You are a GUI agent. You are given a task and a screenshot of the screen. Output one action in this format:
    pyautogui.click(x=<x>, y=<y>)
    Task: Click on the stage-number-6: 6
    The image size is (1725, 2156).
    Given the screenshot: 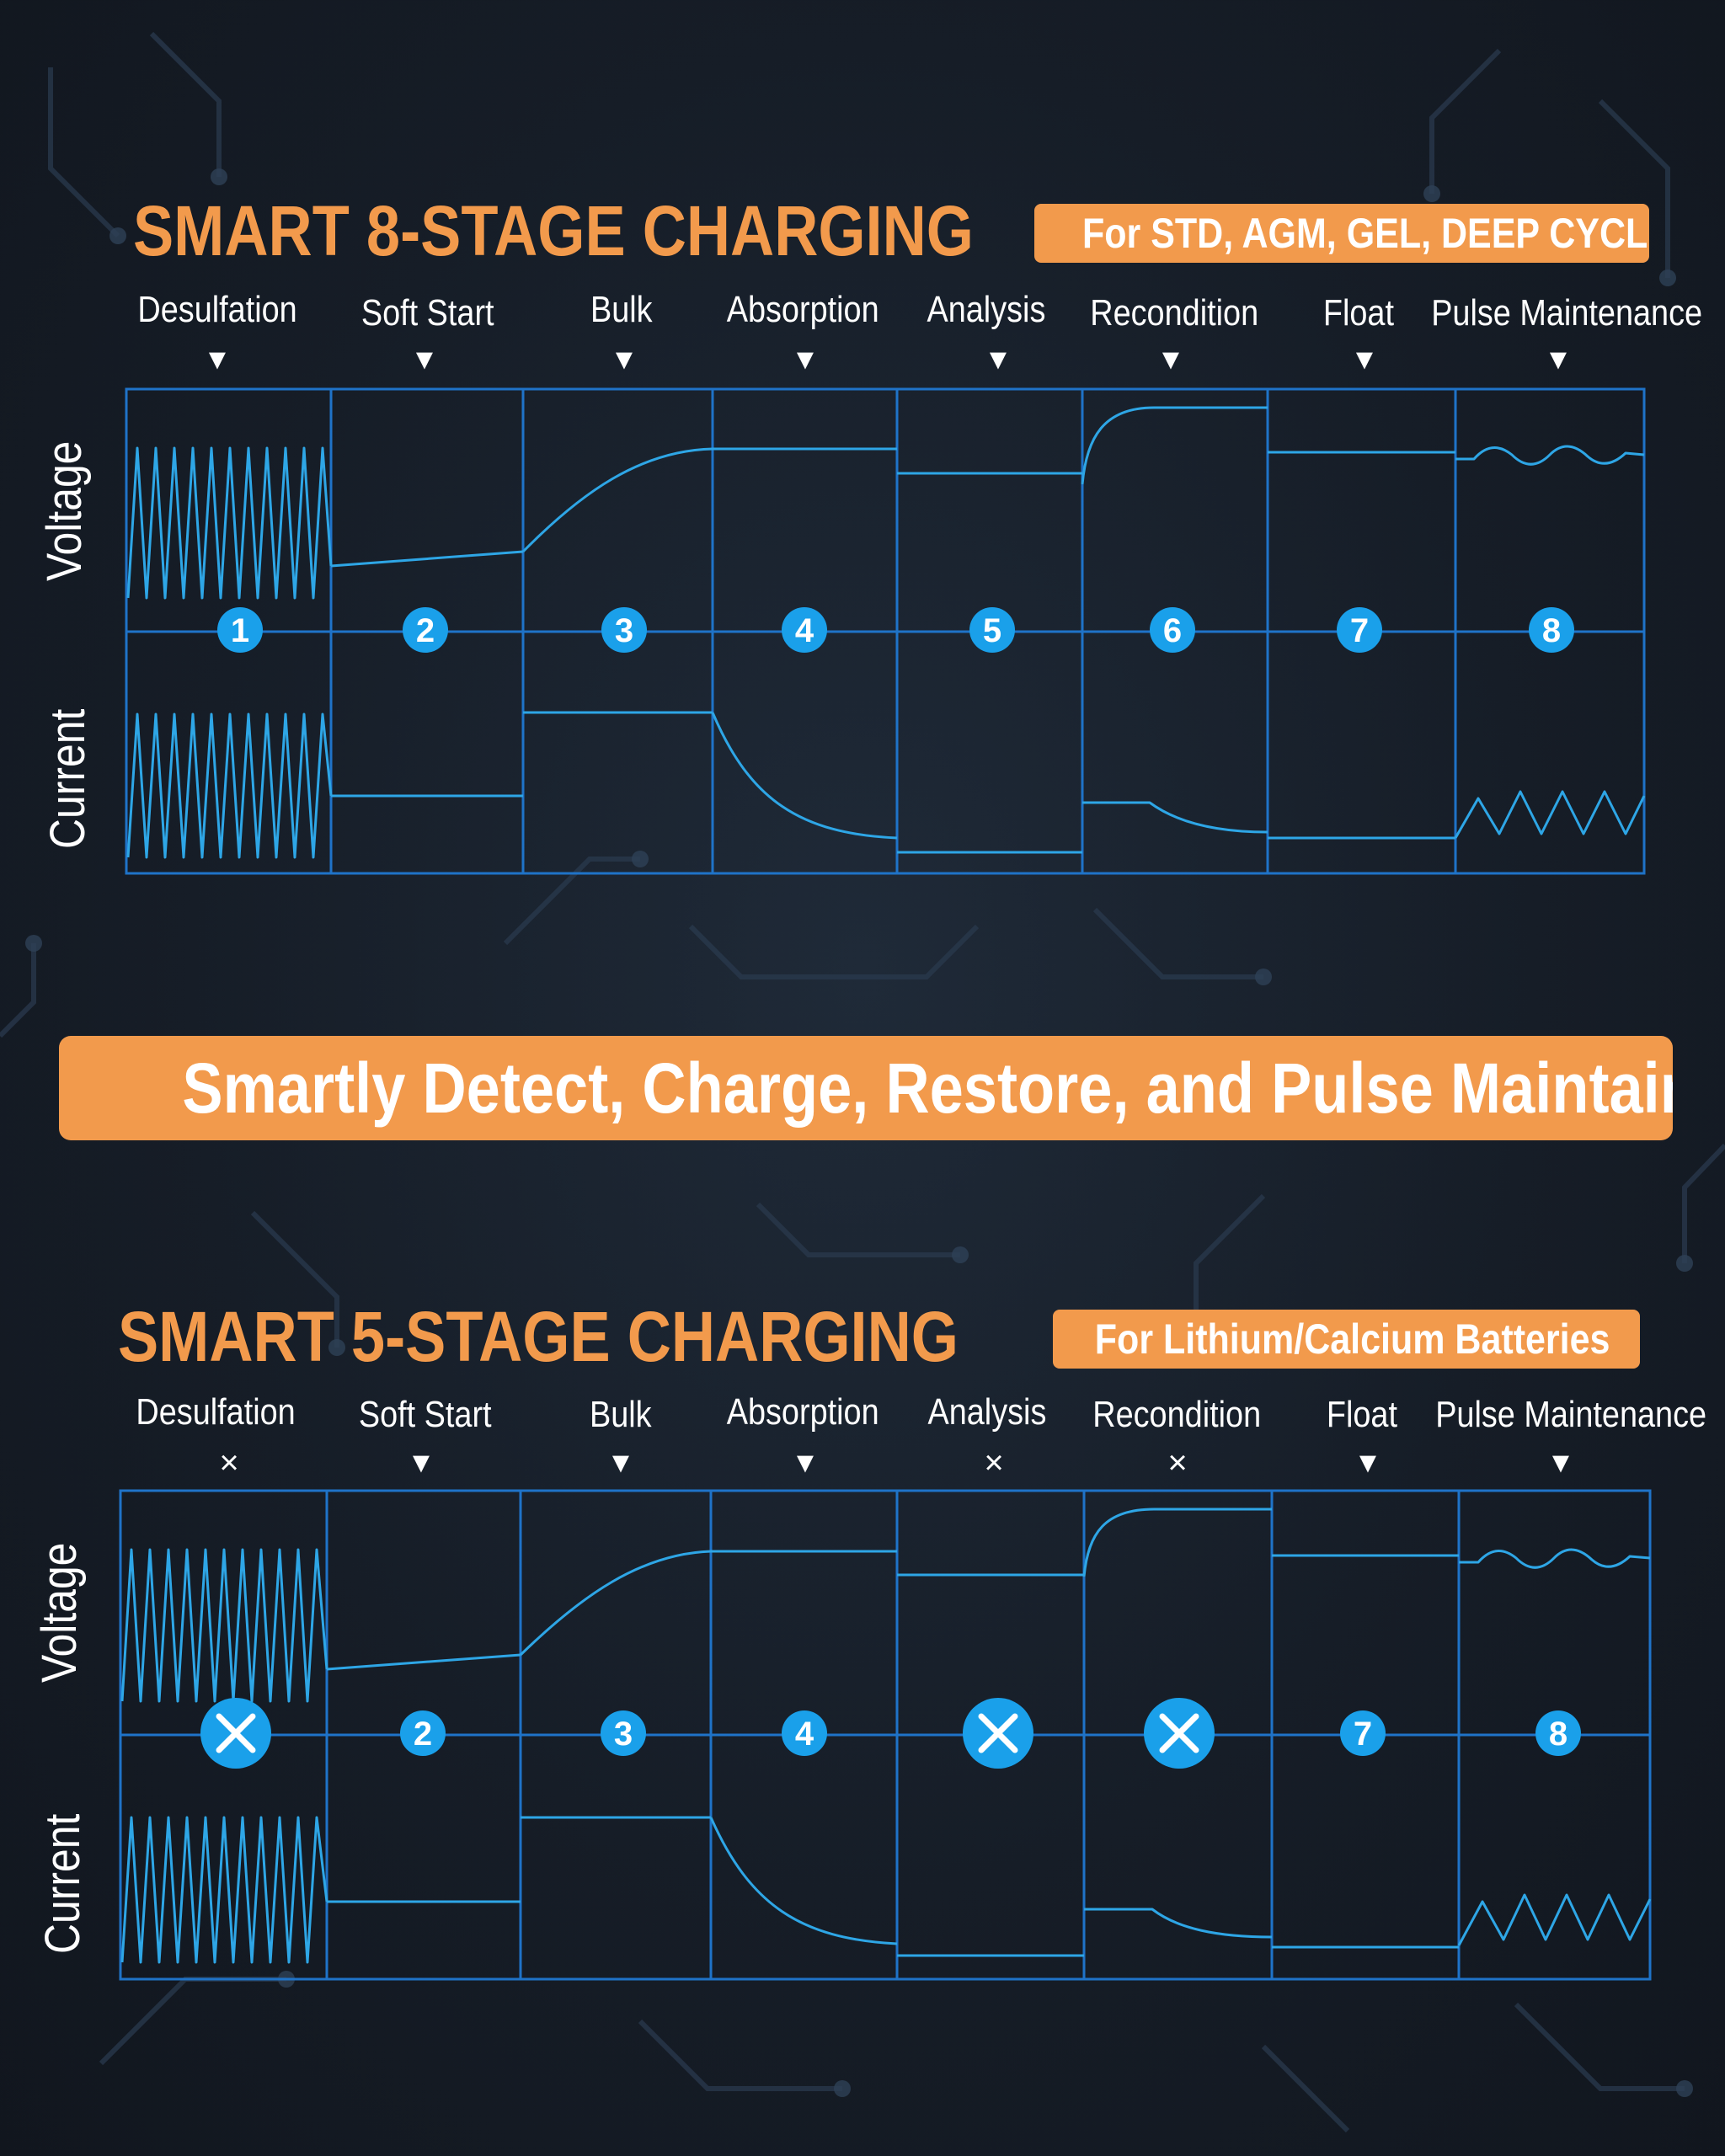 What is the action you would take?
    pyautogui.click(x=1172, y=630)
    